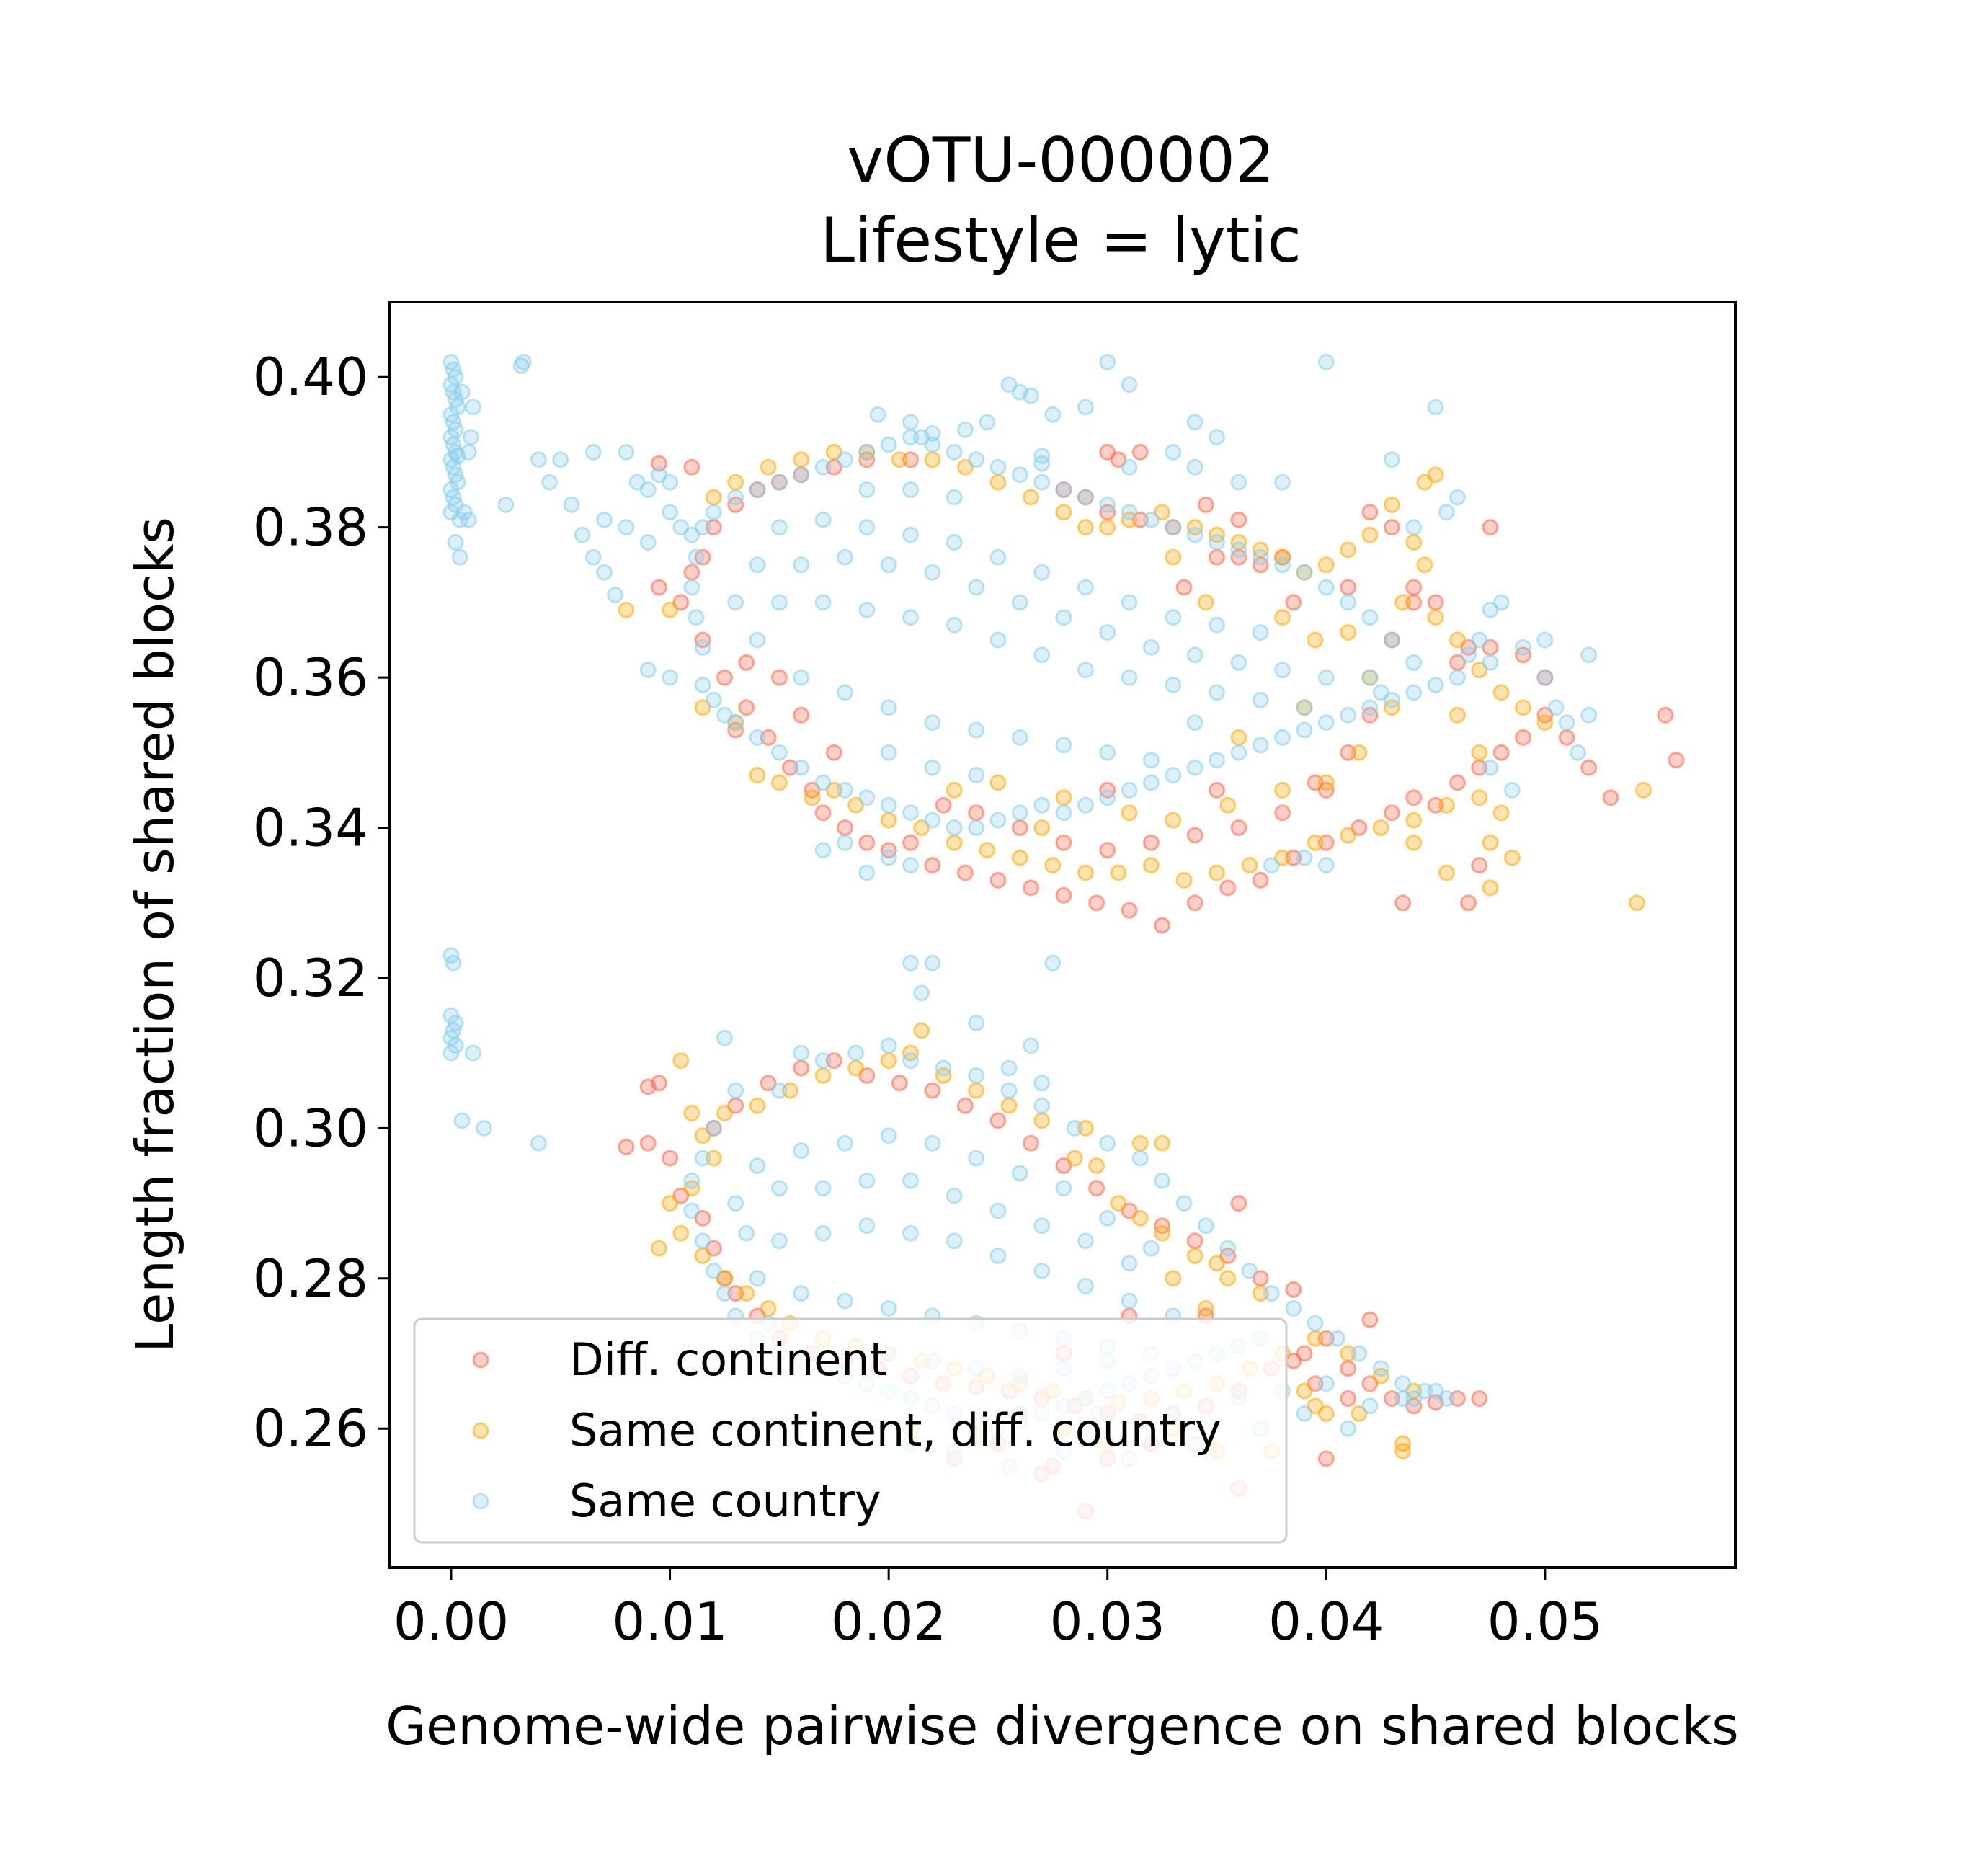 The width and height of the screenshot is (1971, 1876). I want to click on x-tick-label: 0.03, so click(1107, 1621).